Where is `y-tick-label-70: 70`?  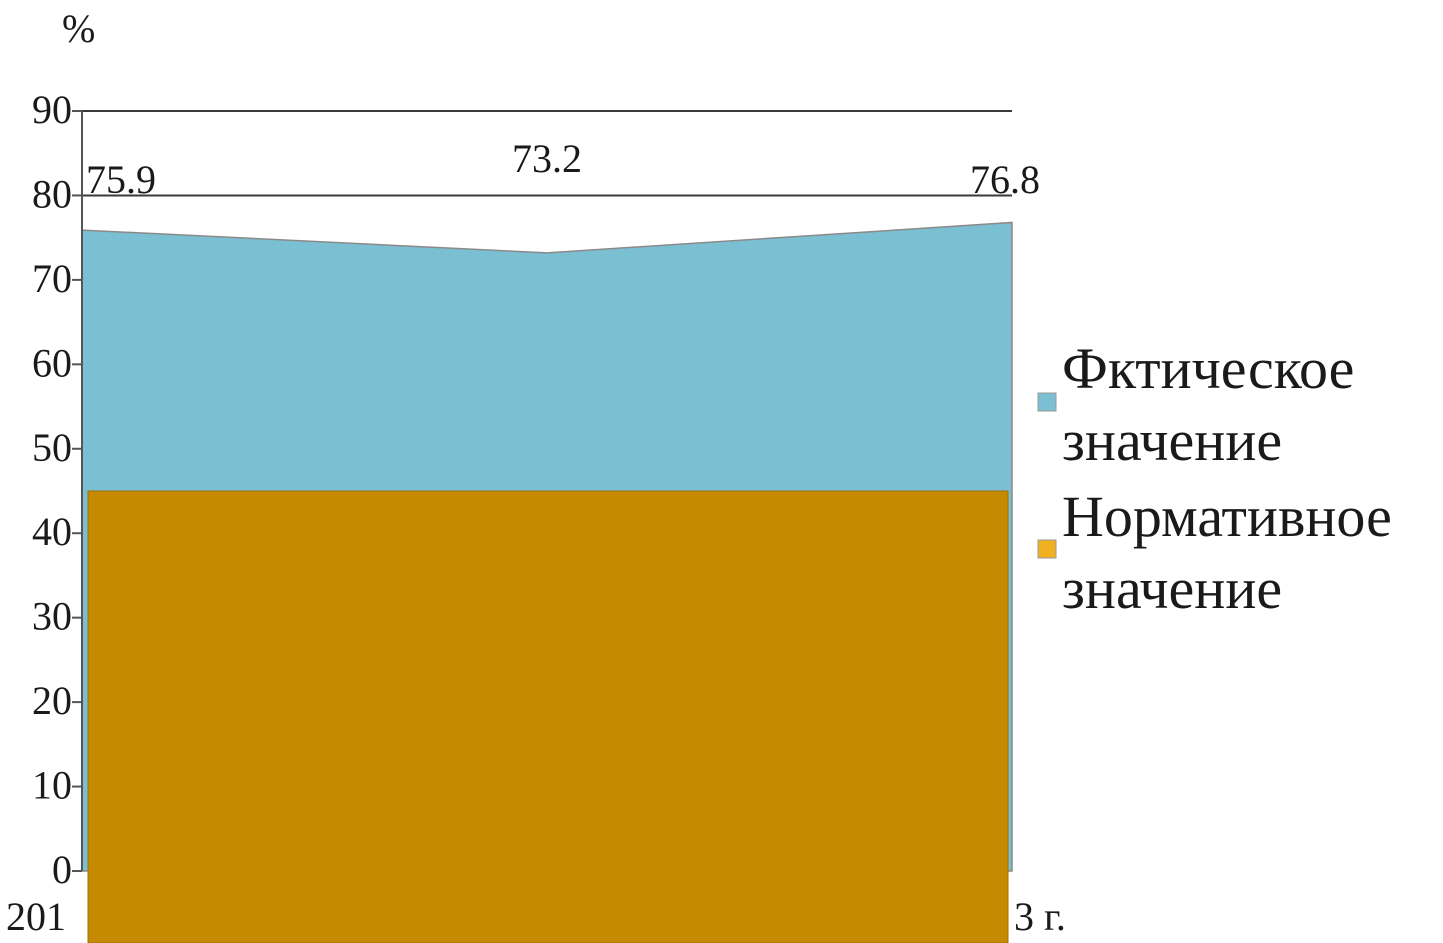 y-tick-label-70: 70 is located at coordinates (52, 278).